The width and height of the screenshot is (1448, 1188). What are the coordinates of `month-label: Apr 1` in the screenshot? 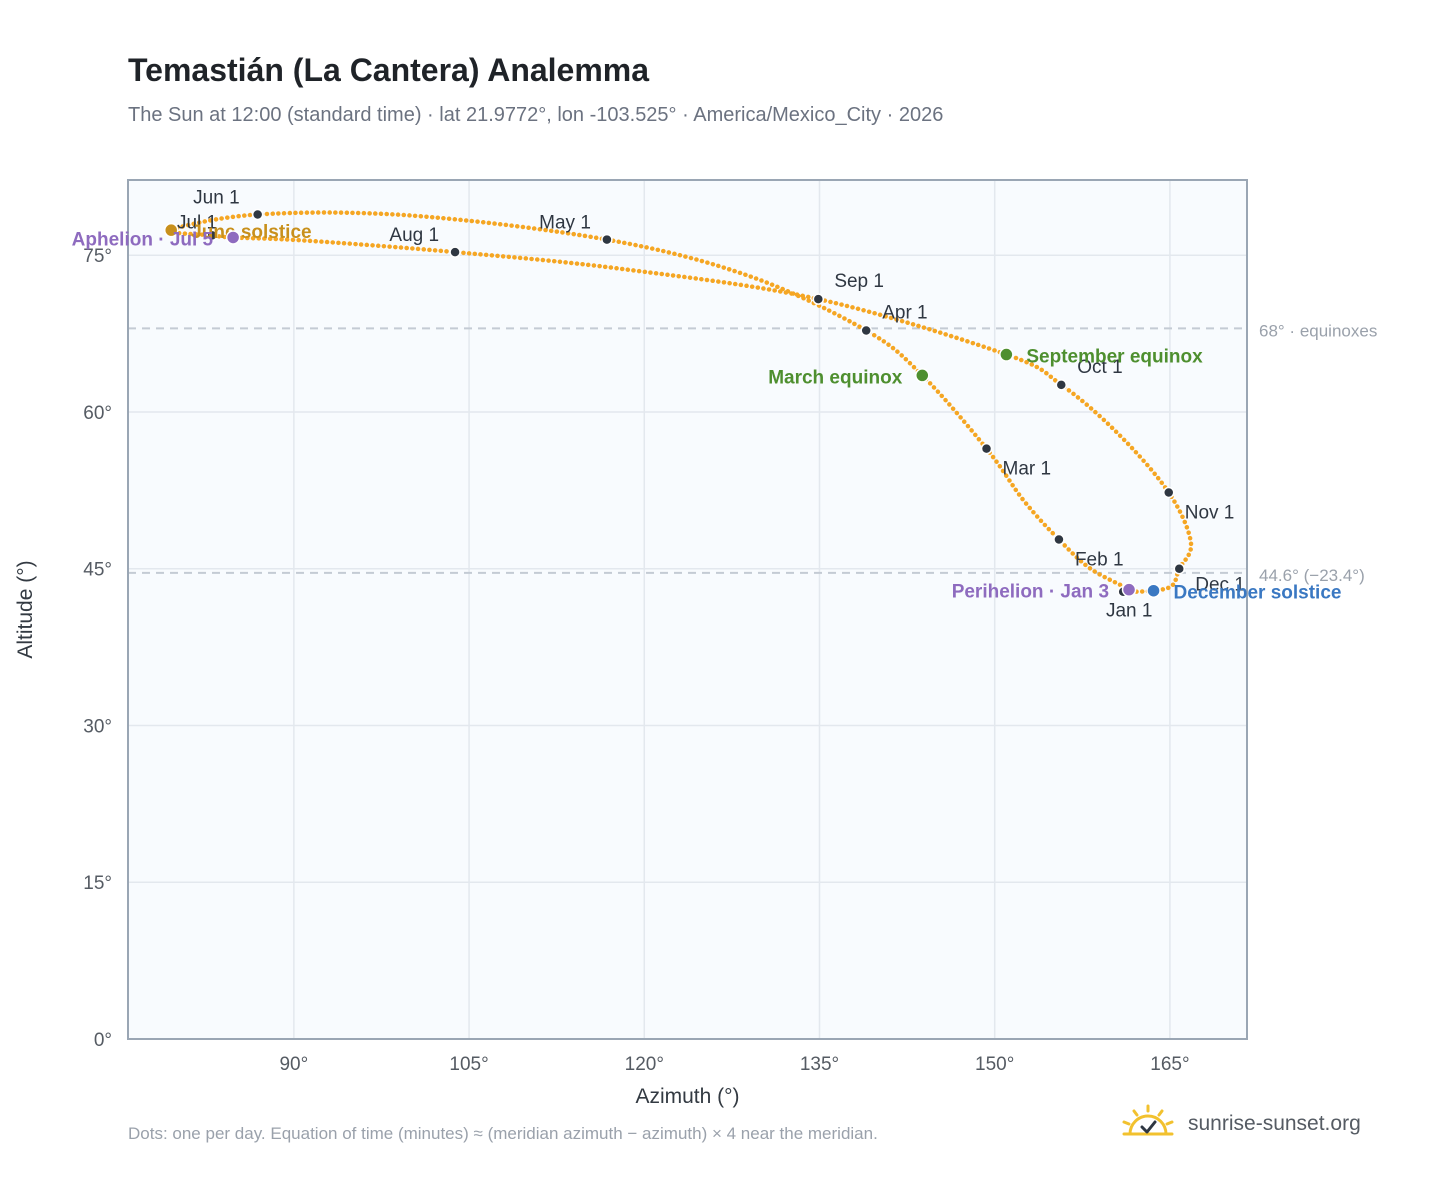 It's located at (904, 312).